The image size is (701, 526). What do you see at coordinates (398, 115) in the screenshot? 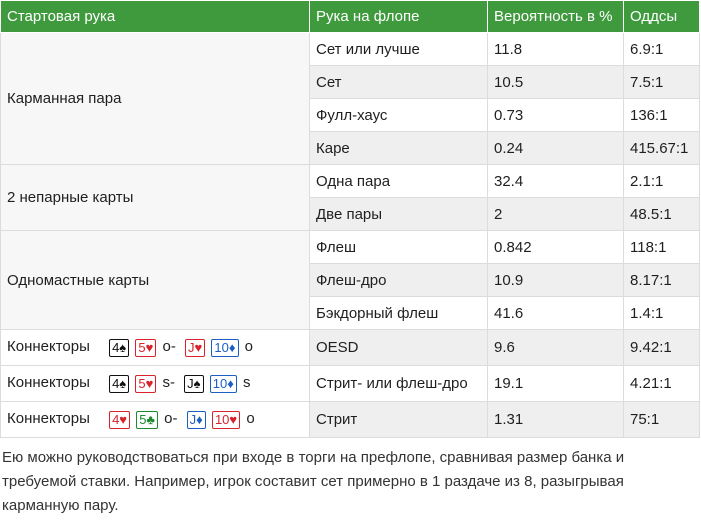
I see `flop-hand-cell: Фулл-хаус` at bounding box center [398, 115].